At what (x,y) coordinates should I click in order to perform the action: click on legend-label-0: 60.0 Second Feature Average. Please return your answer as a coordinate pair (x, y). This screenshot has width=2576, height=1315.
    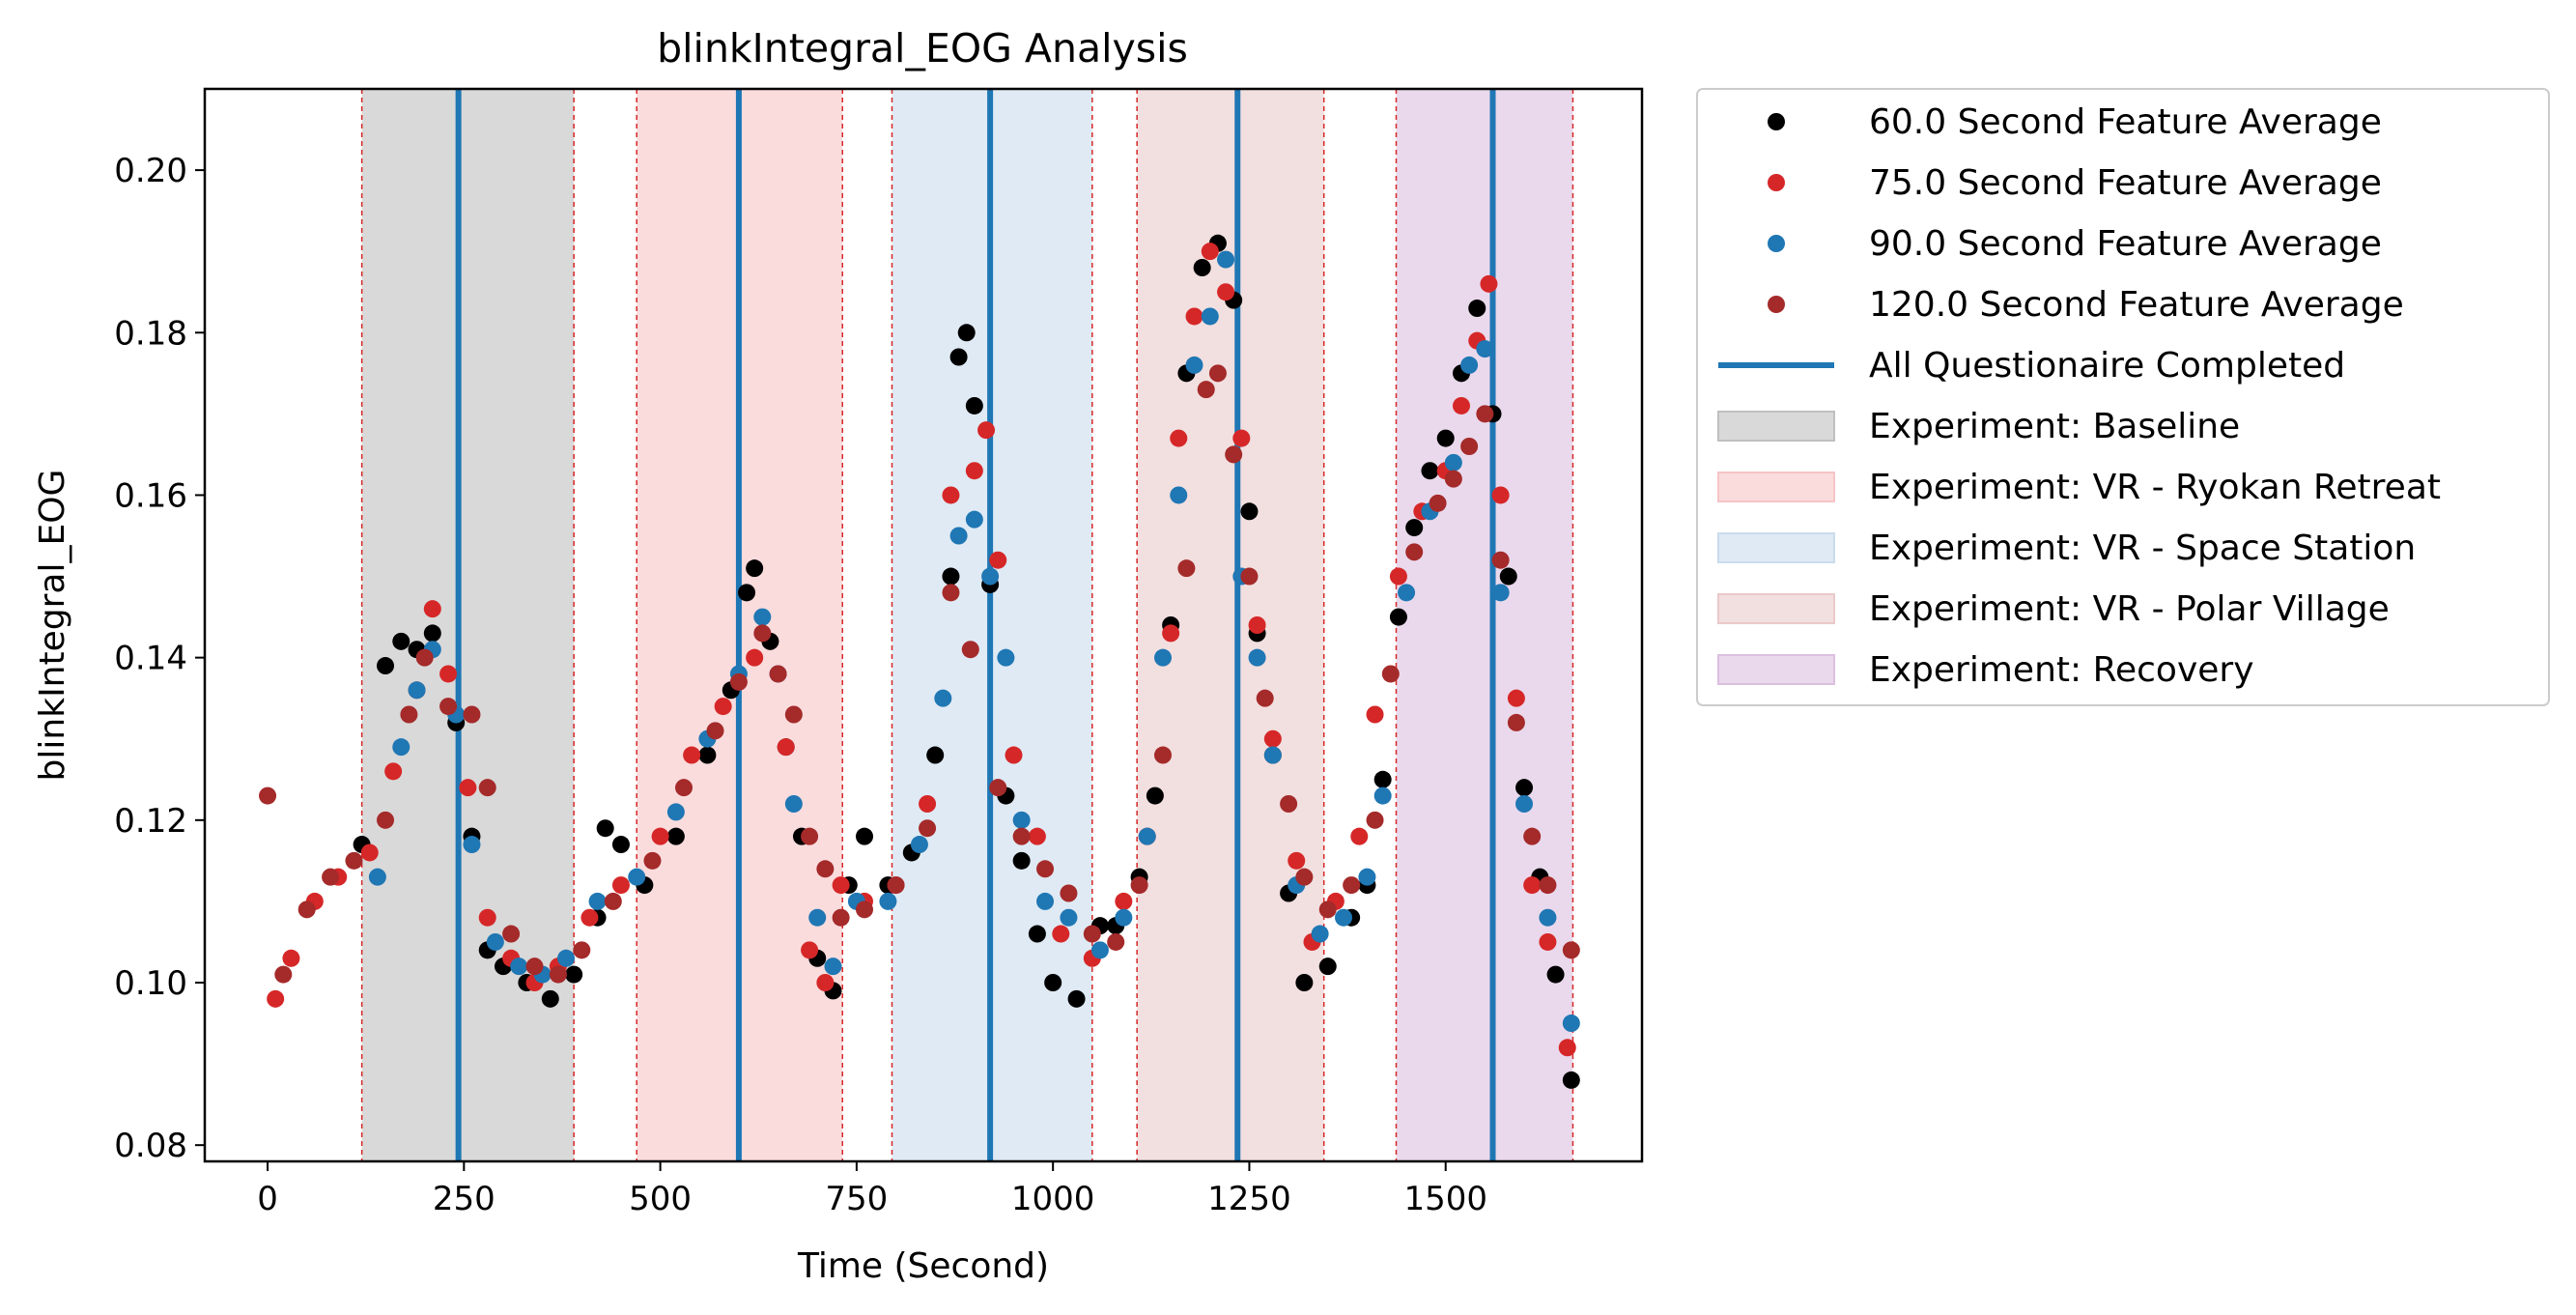
    Looking at the image, I should click on (2125, 122).